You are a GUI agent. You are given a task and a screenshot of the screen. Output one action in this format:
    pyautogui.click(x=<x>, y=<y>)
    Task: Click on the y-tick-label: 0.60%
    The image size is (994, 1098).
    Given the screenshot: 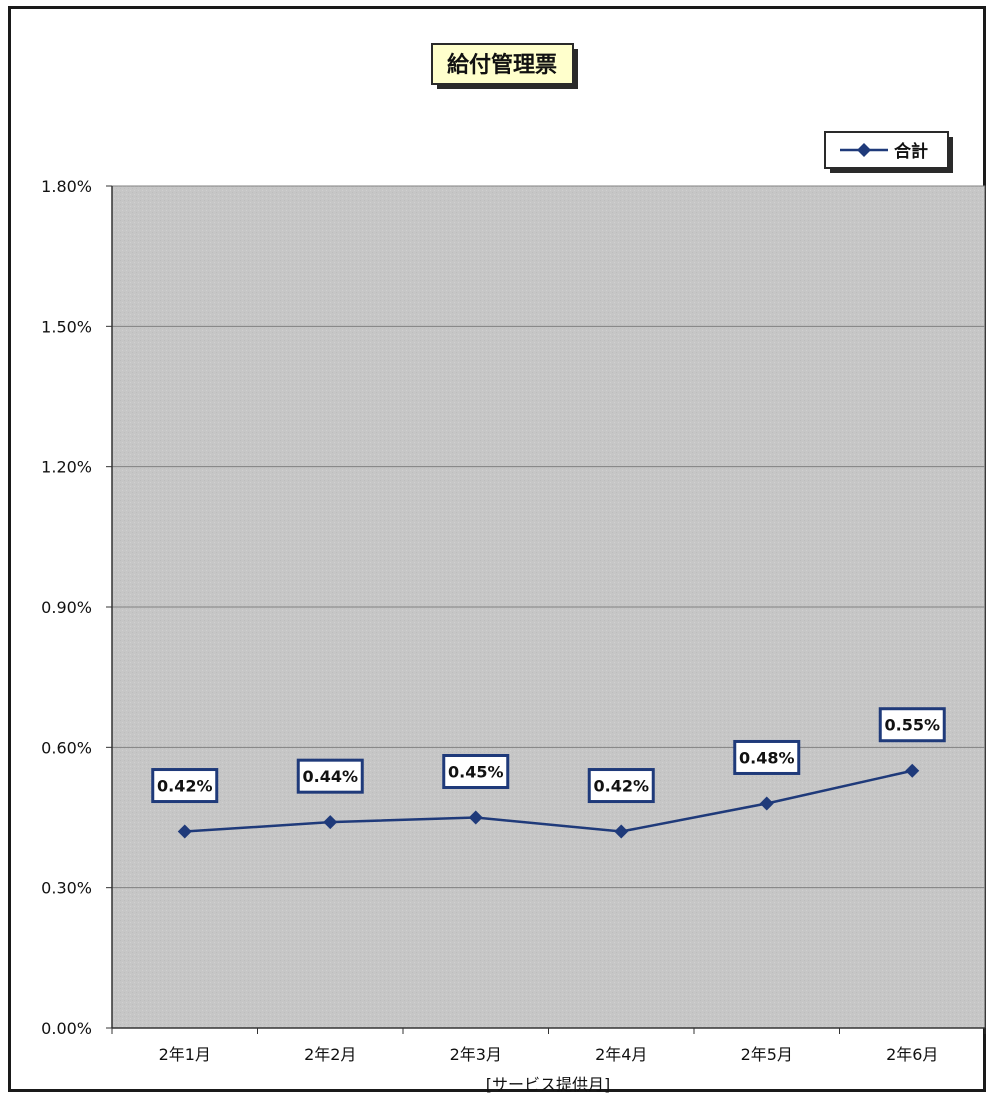 What is the action you would take?
    pyautogui.click(x=66, y=747)
    